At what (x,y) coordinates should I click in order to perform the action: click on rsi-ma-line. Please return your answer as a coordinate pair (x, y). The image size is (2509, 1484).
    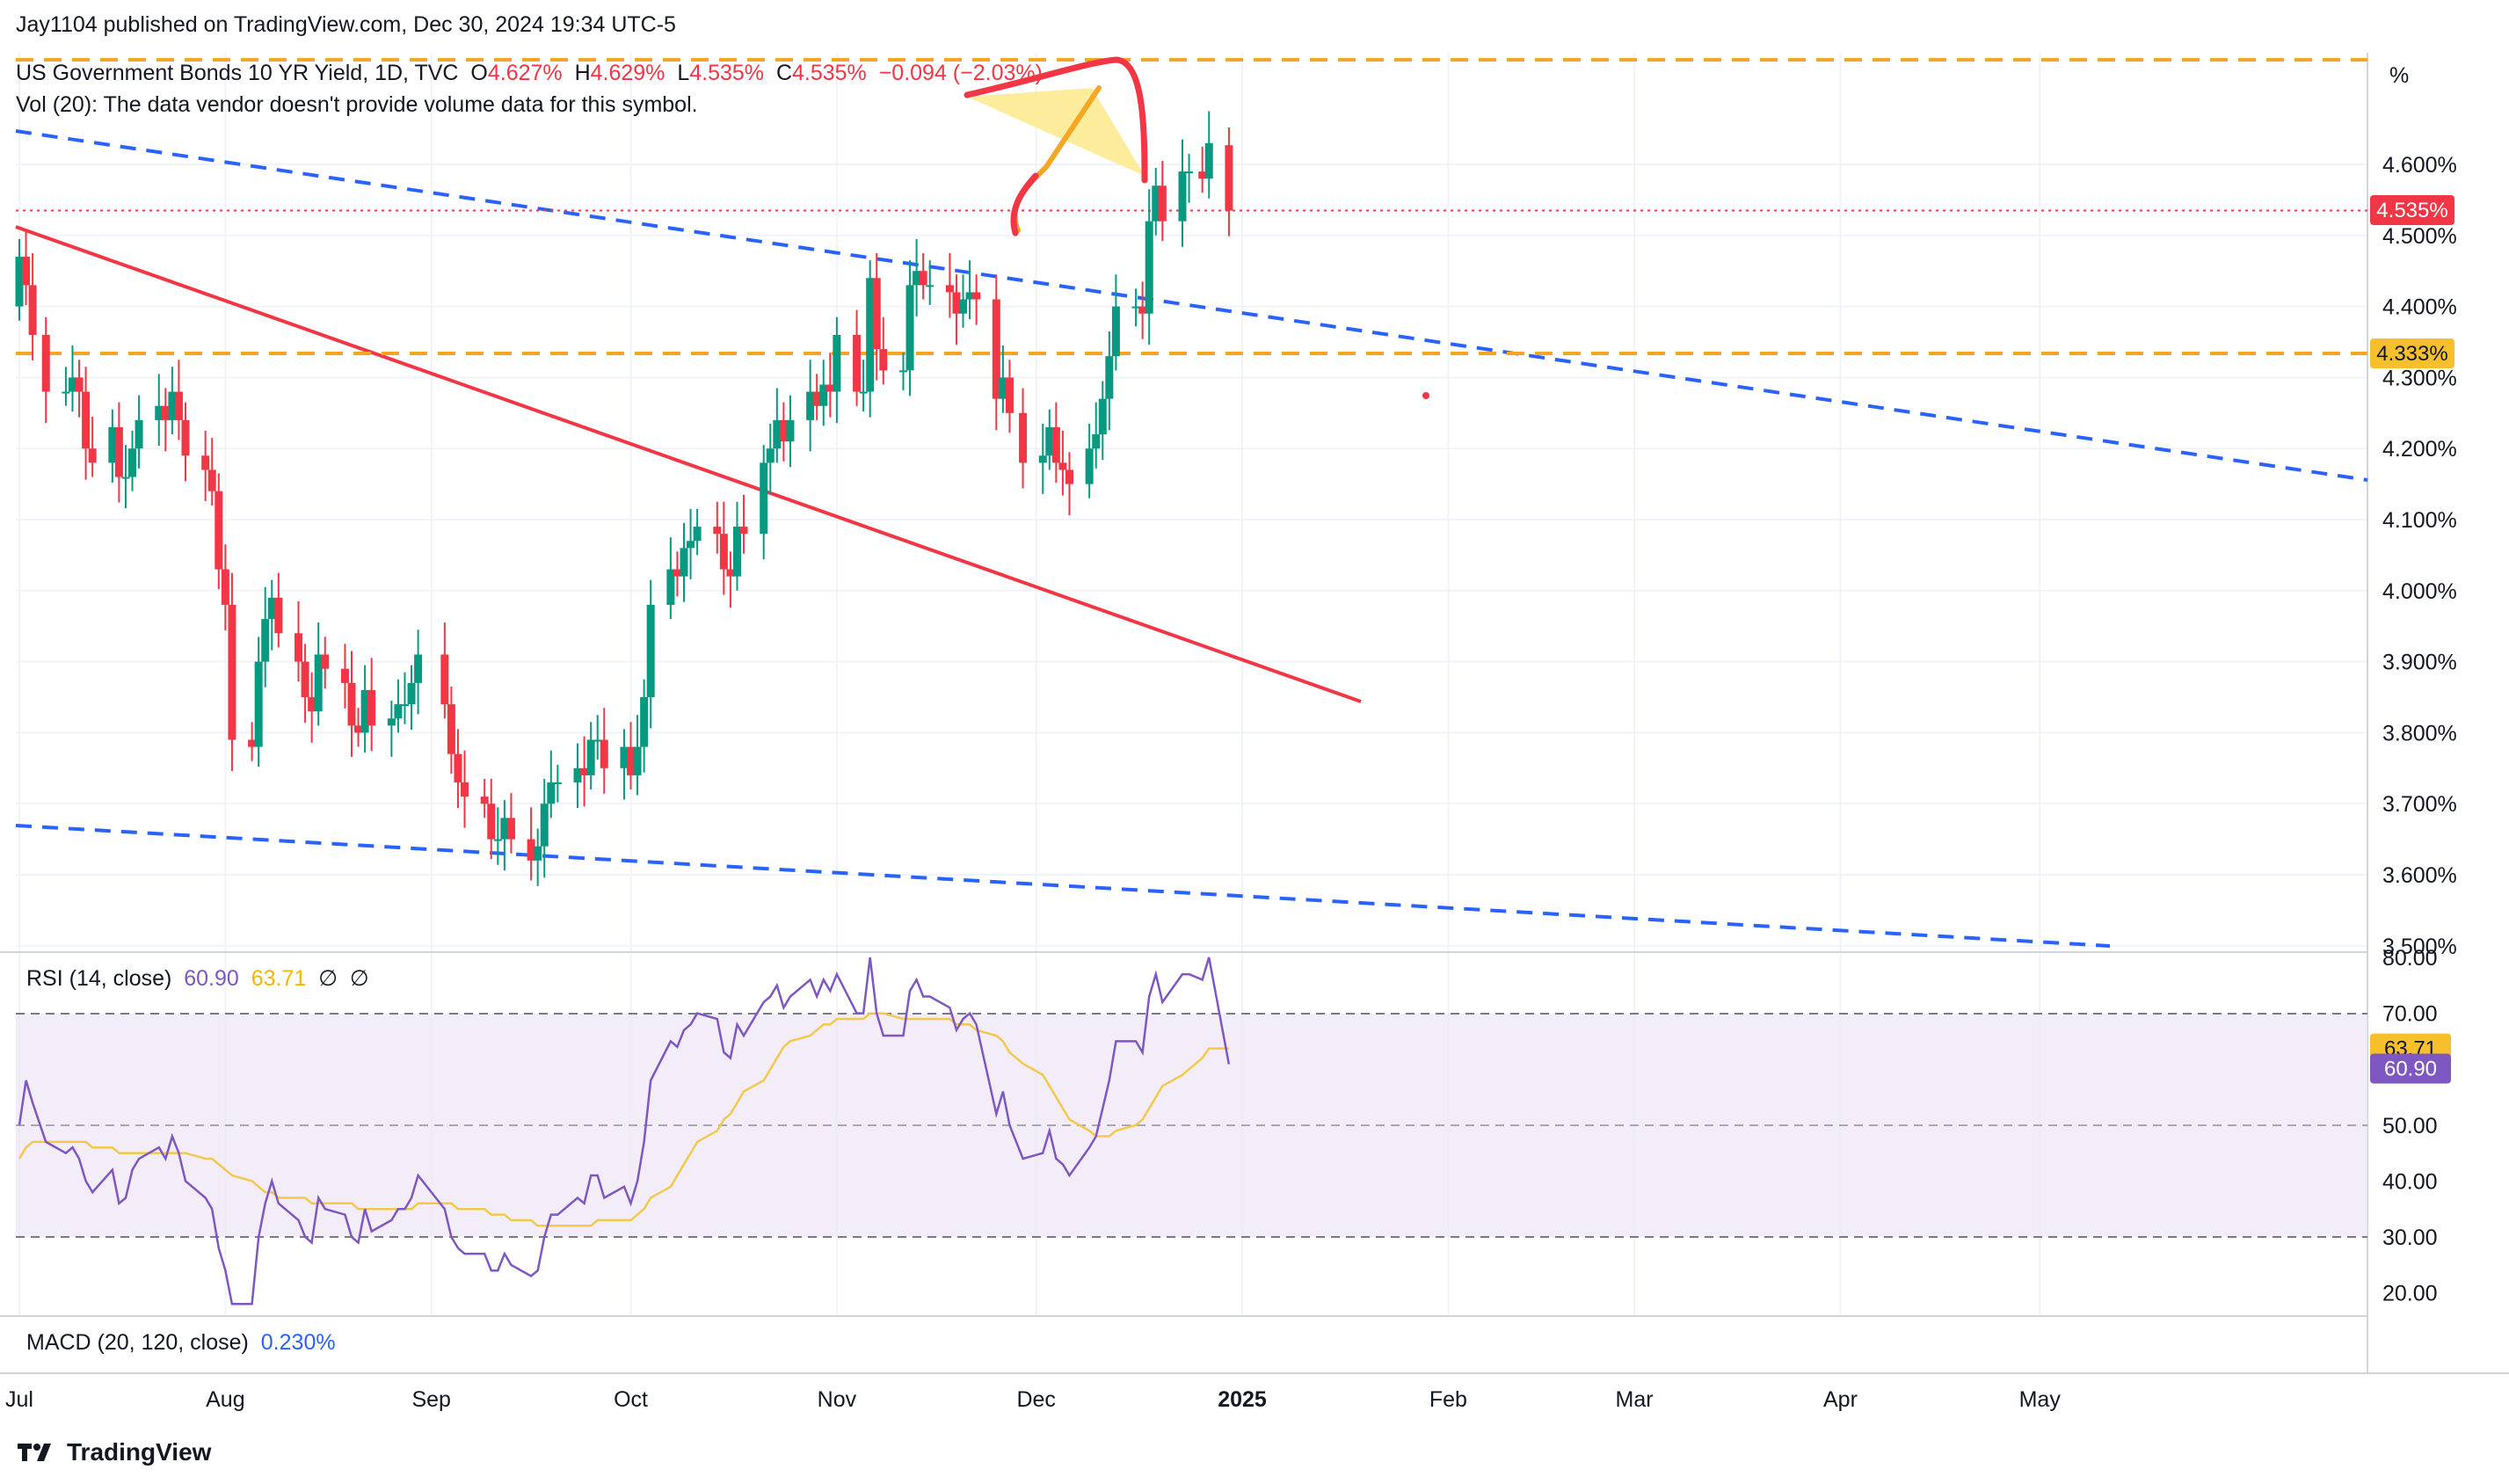
    Looking at the image, I should click on (623, 1119).